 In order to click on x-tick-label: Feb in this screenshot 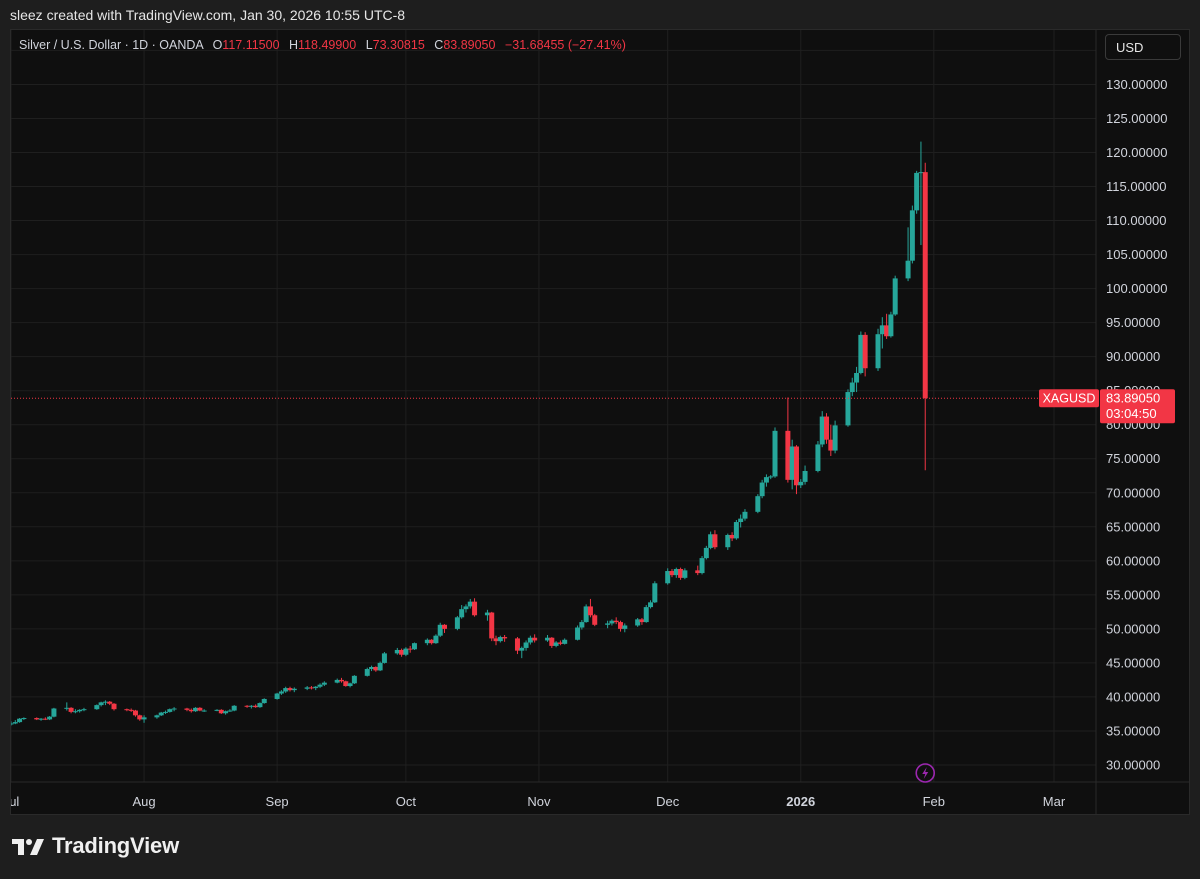, I will do `click(934, 801)`.